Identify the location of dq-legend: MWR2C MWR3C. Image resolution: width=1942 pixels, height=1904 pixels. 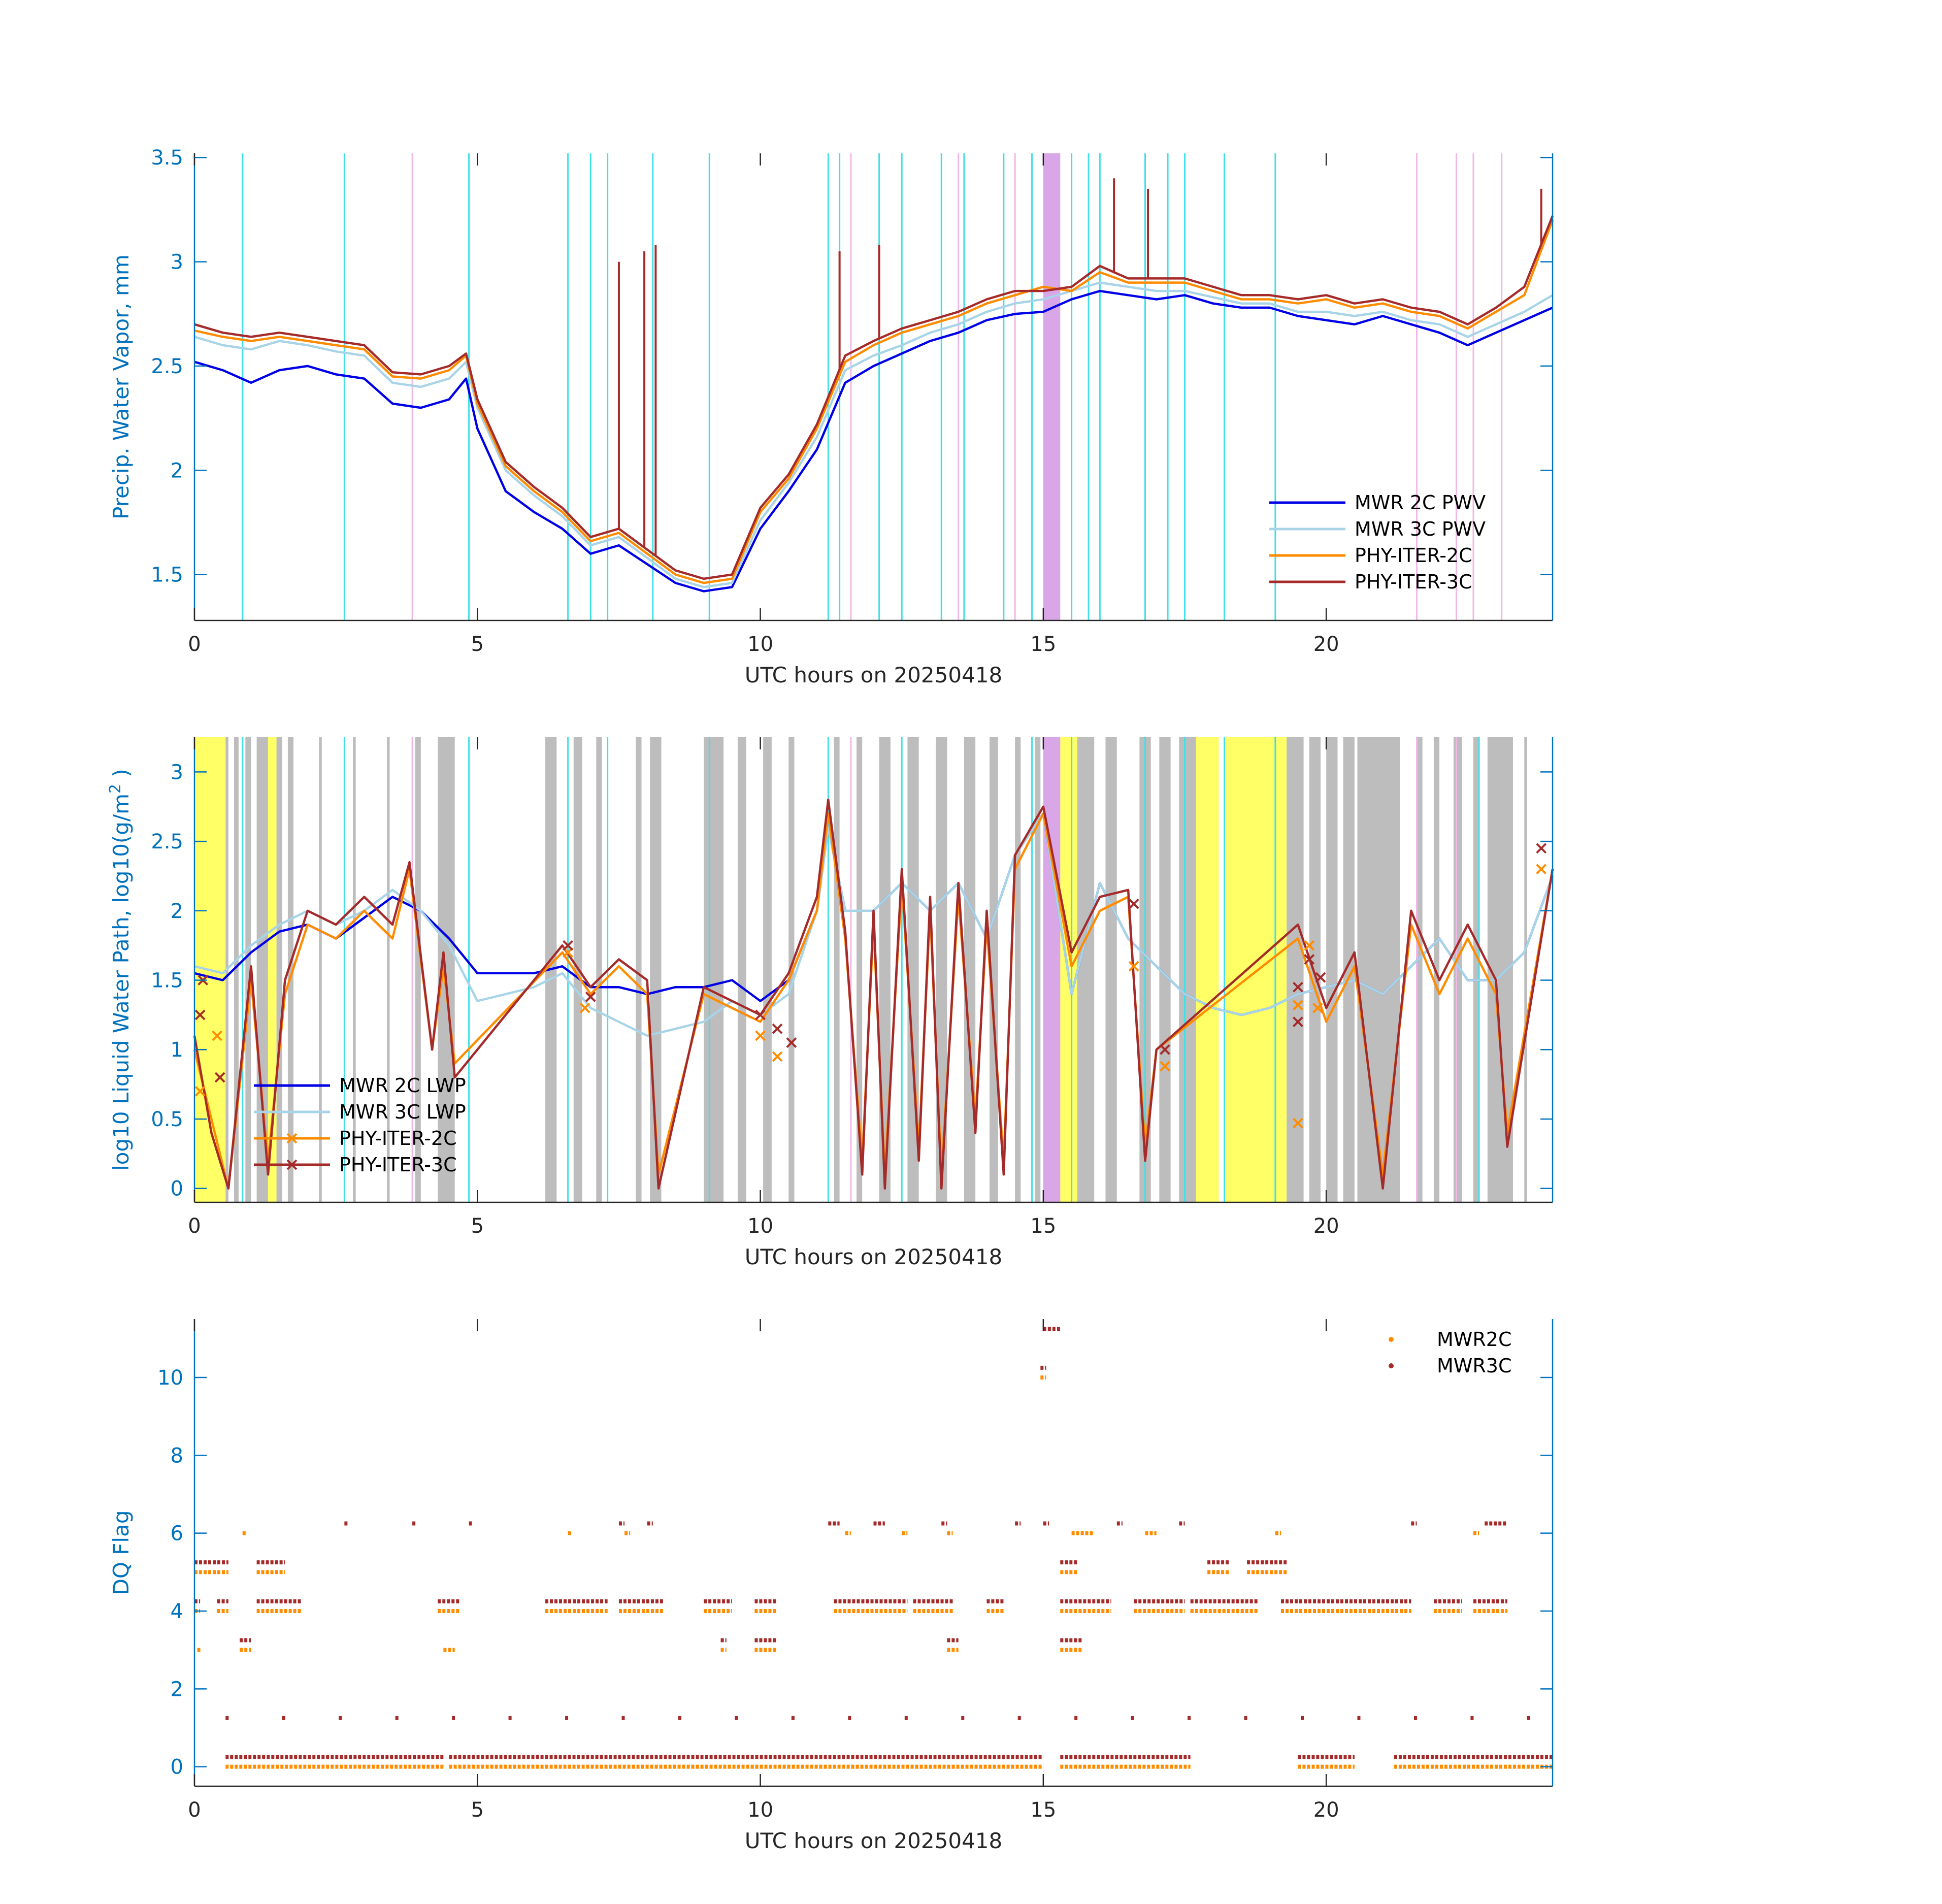
(1450, 1353).